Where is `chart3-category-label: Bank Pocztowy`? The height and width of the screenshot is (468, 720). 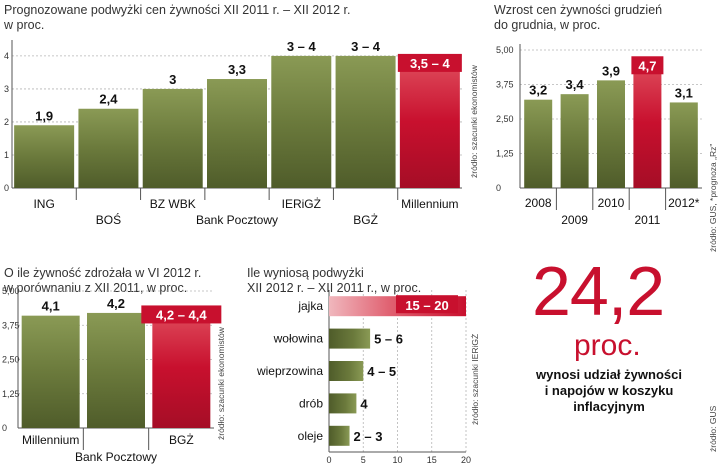
chart3-category-label: Bank Pocztowy is located at coordinates (116, 457).